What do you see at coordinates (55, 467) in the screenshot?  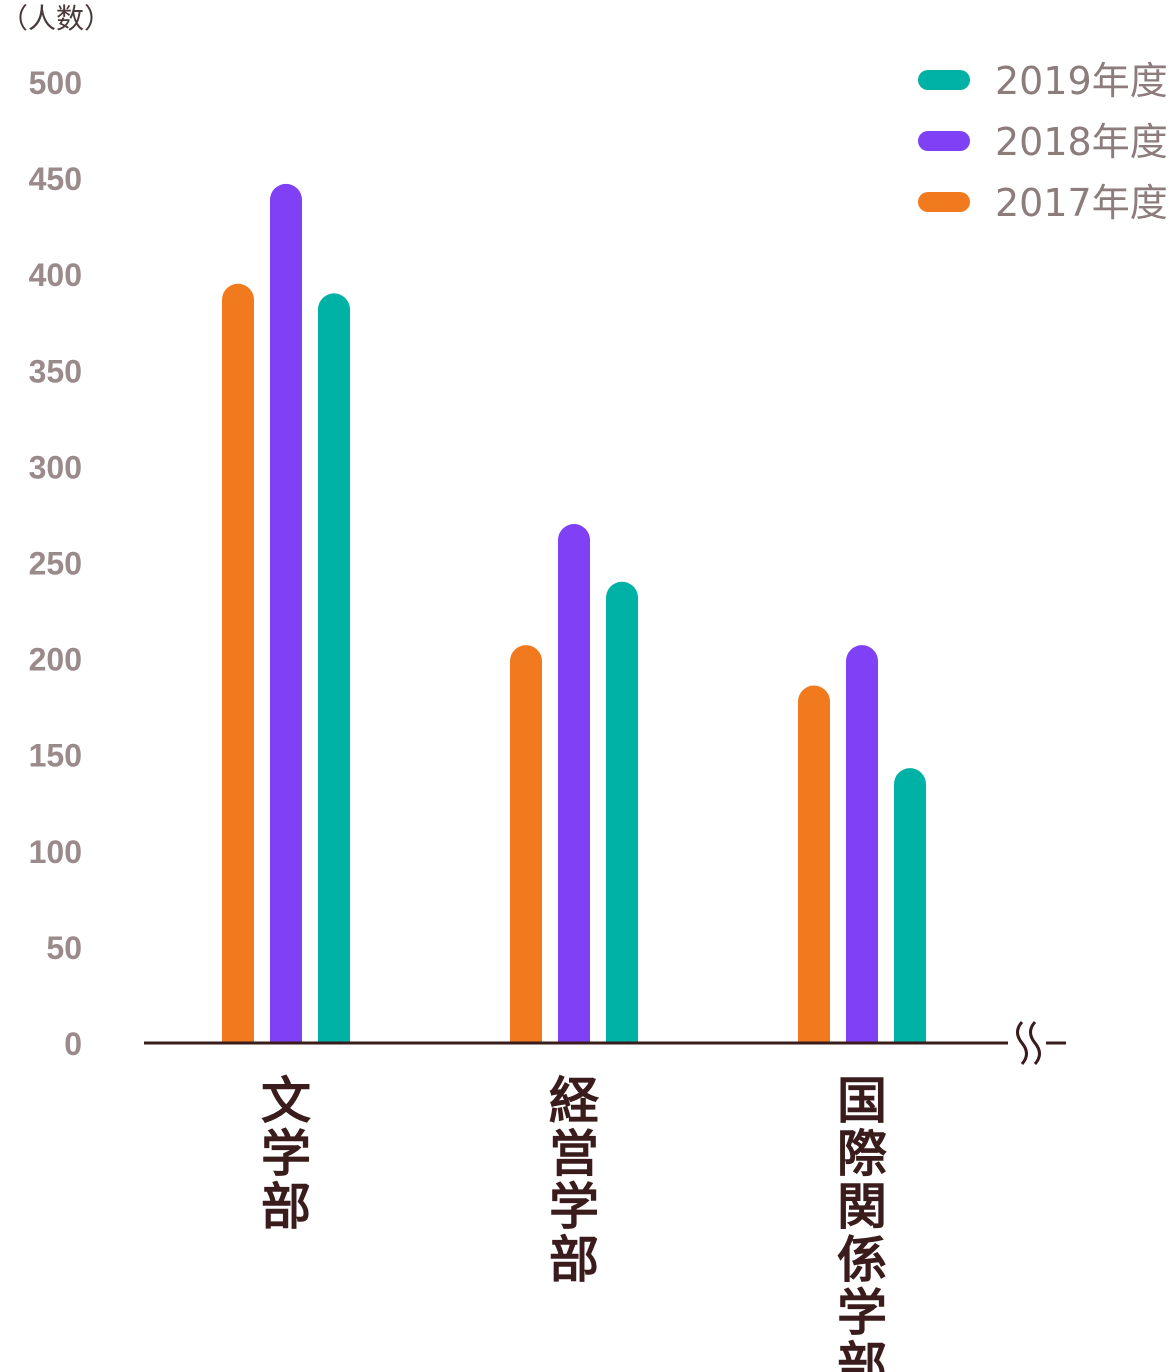 I see `y-tick-label: 300` at bounding box center [55, 467].